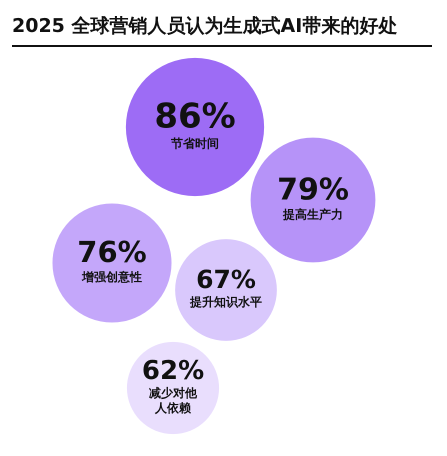 The width and height of the screenshot is (447, 456). I want to click on category-label: 提高生产力, so click(312, 215).